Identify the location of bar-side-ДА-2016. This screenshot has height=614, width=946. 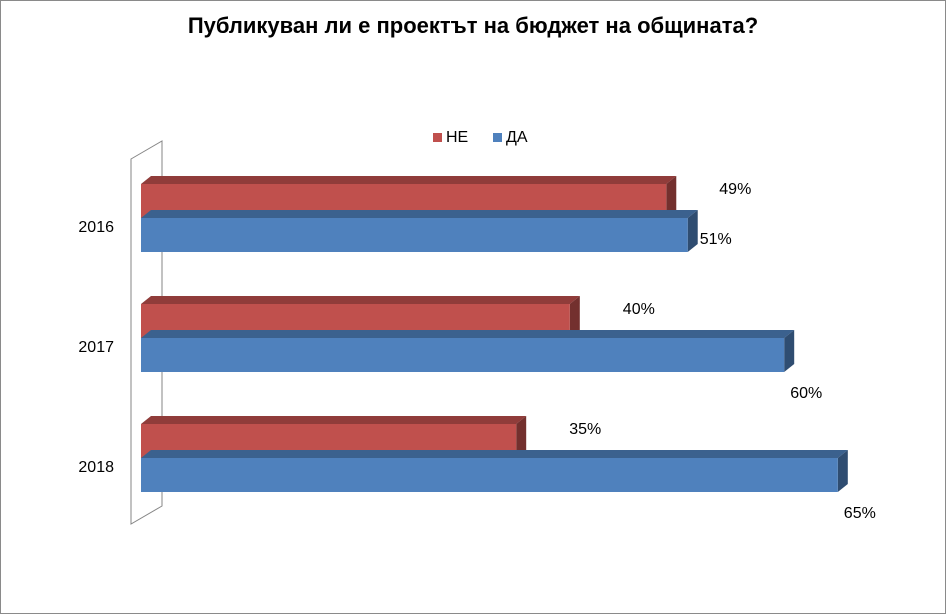
(692, 231).